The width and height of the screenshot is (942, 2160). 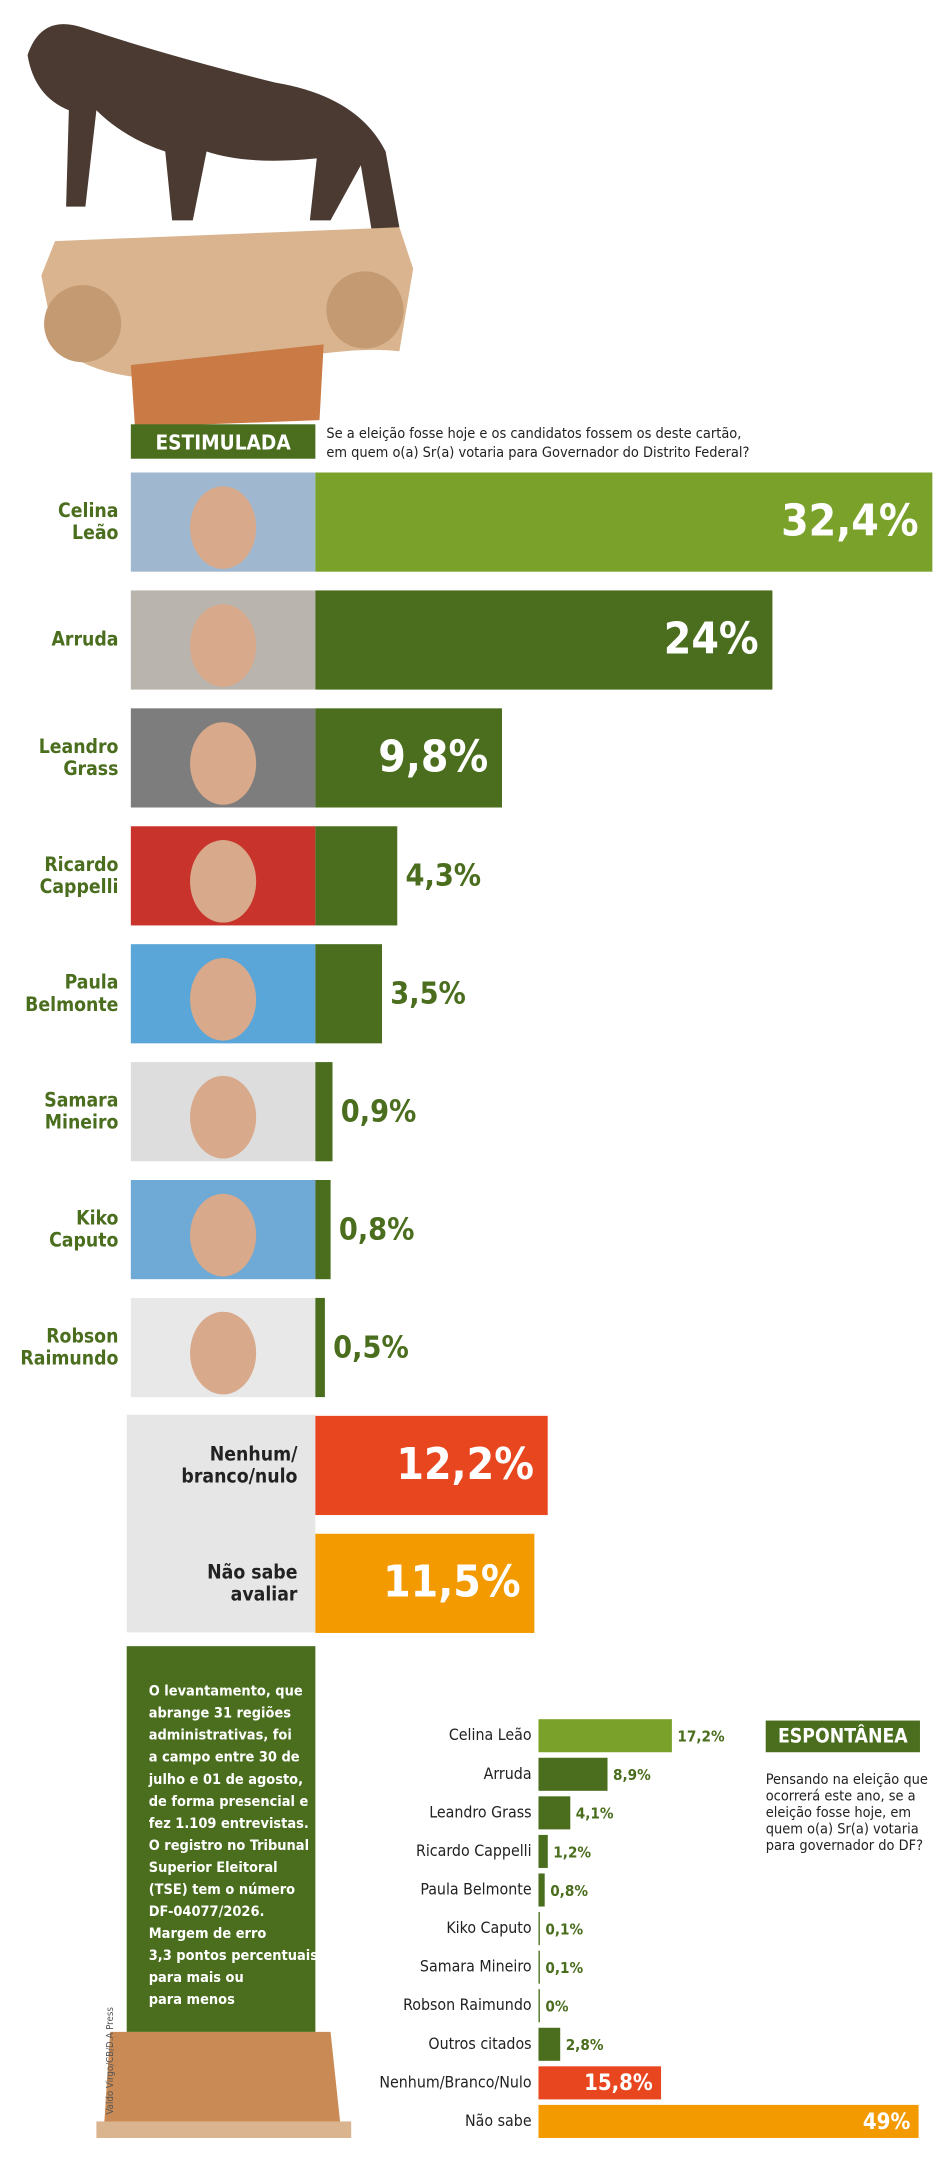 What do you see at coordinates (479, 2043) in the screenshot?
I see `category-label: Outros citados` at bounding box center [479, 2043].